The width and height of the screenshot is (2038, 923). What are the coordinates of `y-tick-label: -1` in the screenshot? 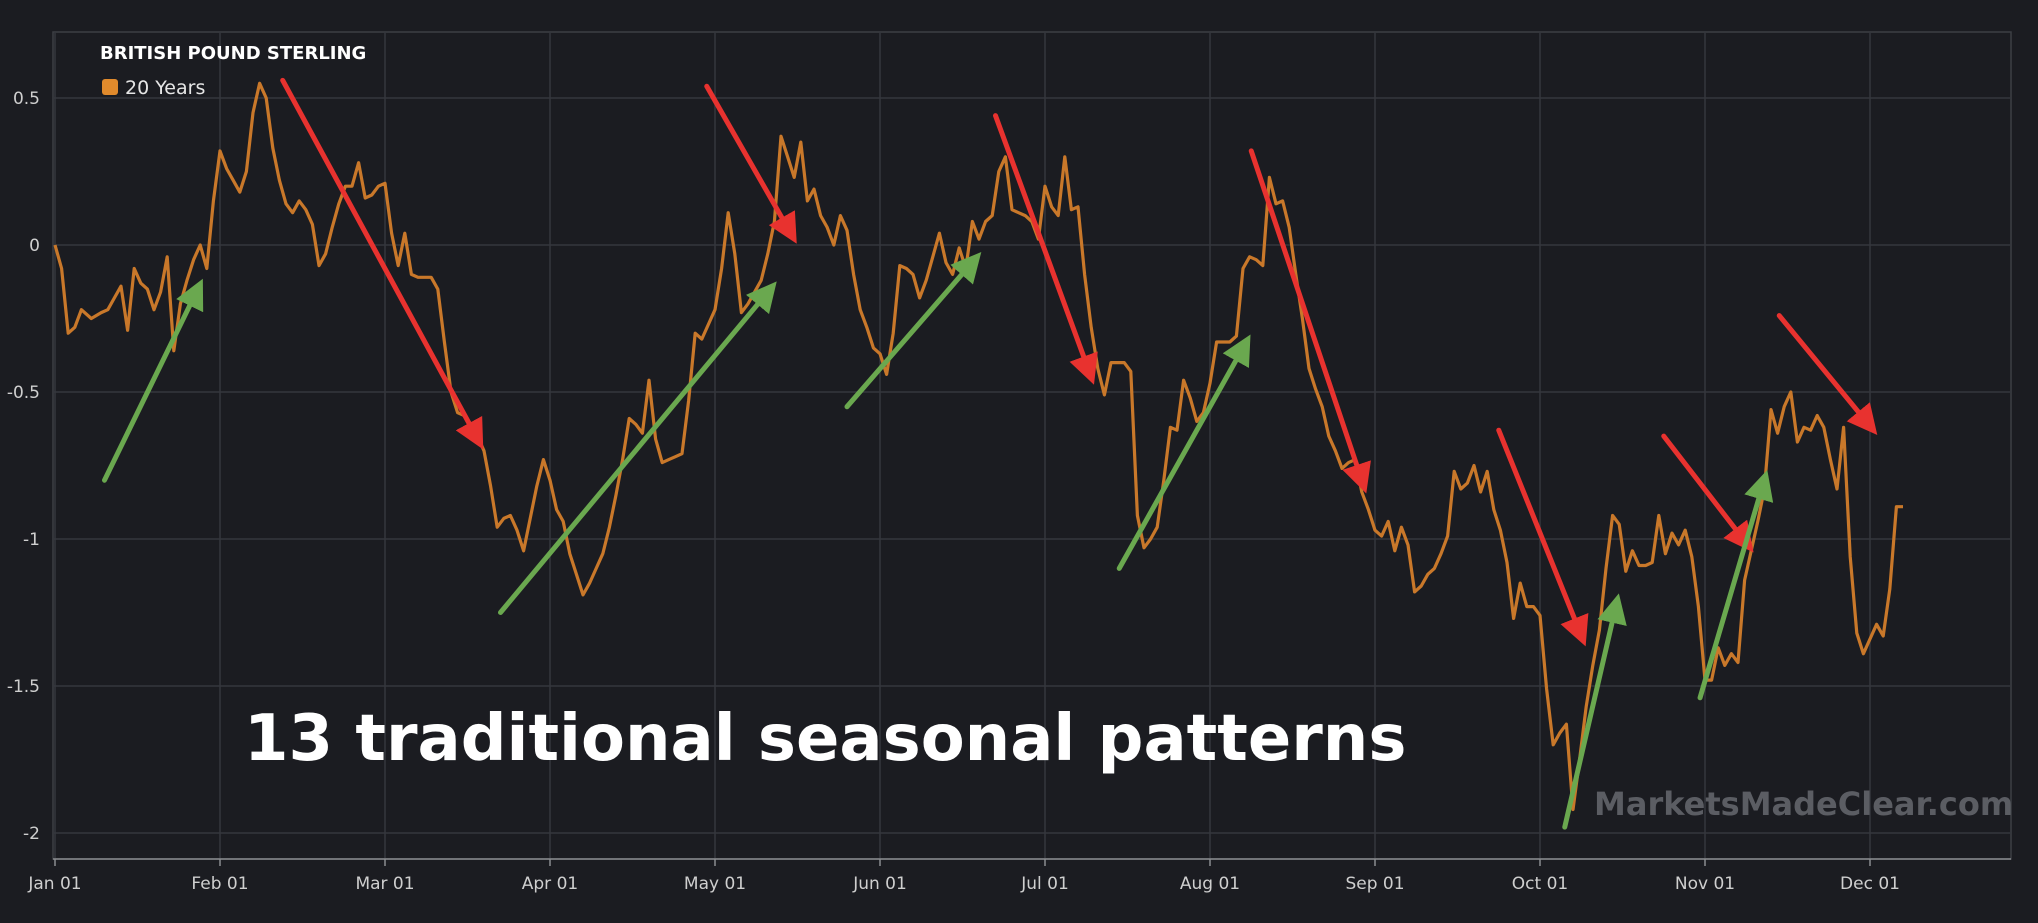 It's located at (31, 540).